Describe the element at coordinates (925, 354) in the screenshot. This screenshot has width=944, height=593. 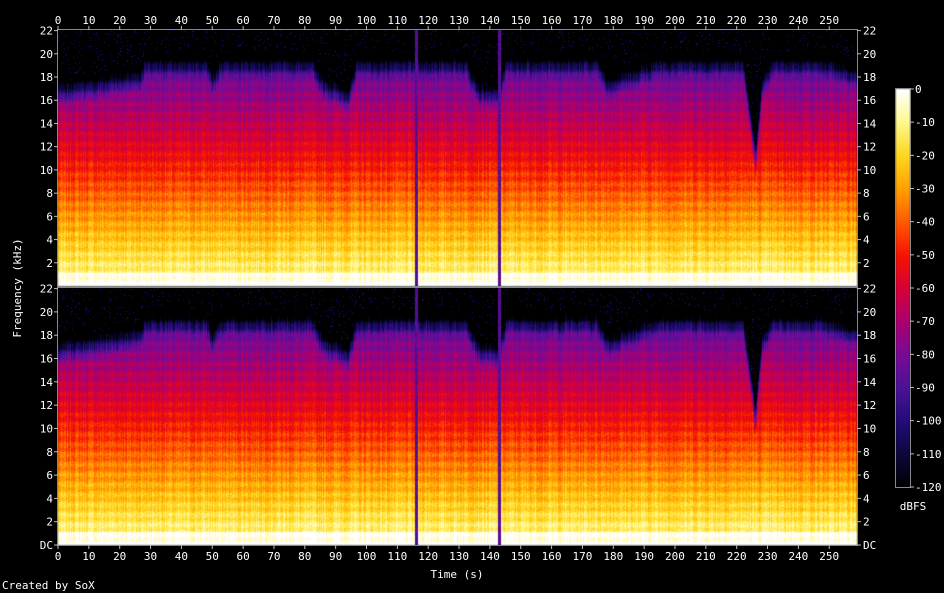
I see `colorbar-tick-label: -80` at that location.